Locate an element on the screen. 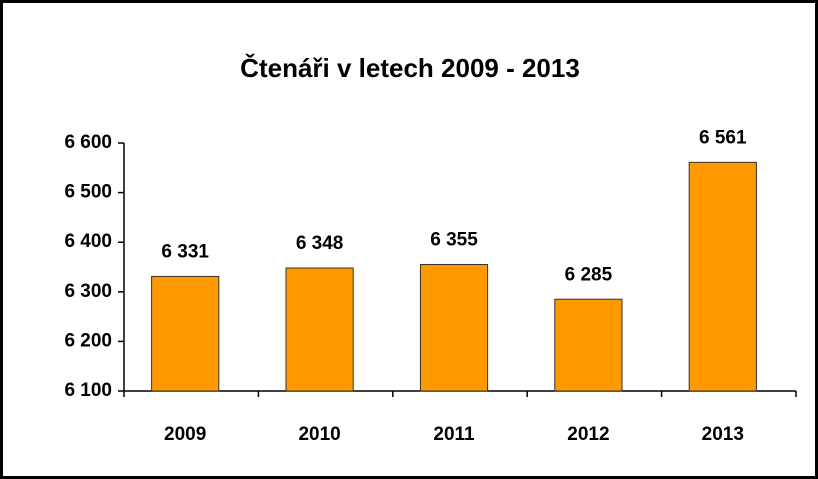  data-label: 6 561 is located at coordinates (723, 137).